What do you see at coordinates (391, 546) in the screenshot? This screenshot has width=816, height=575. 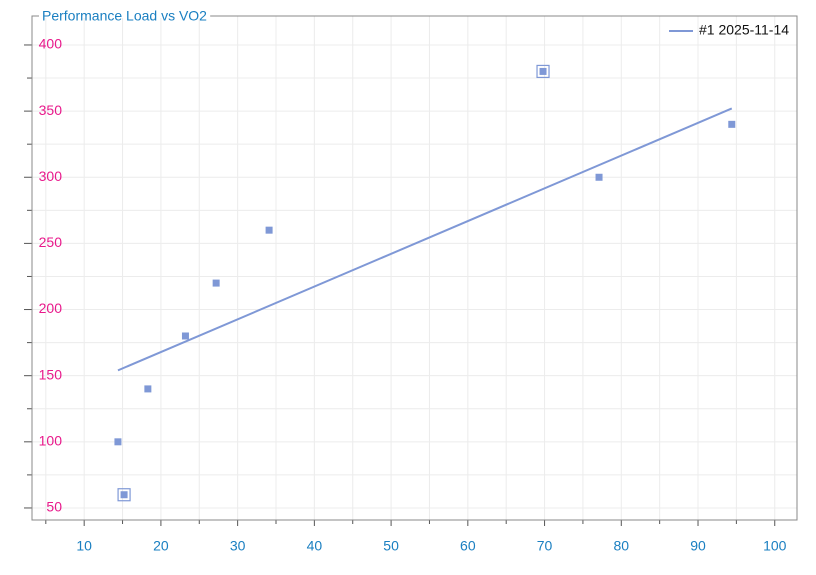 I see `x-tick-label: 50` at bounding box center [391, 546].